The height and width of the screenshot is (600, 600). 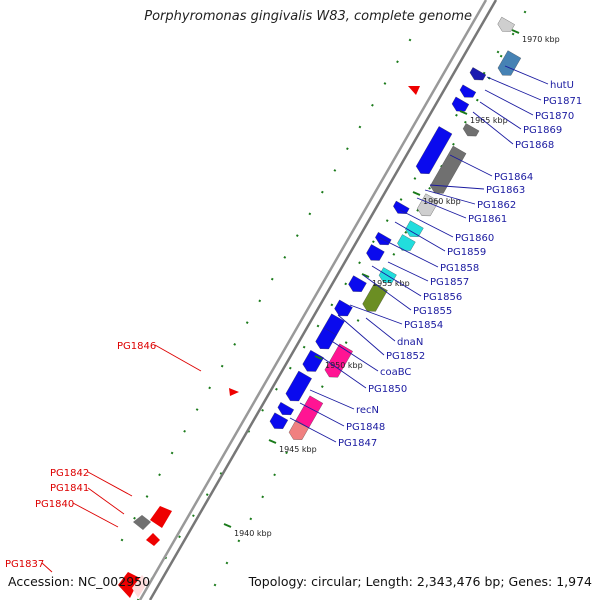 I want to click on gene-label: PG1856, so click(x=442, y=297).